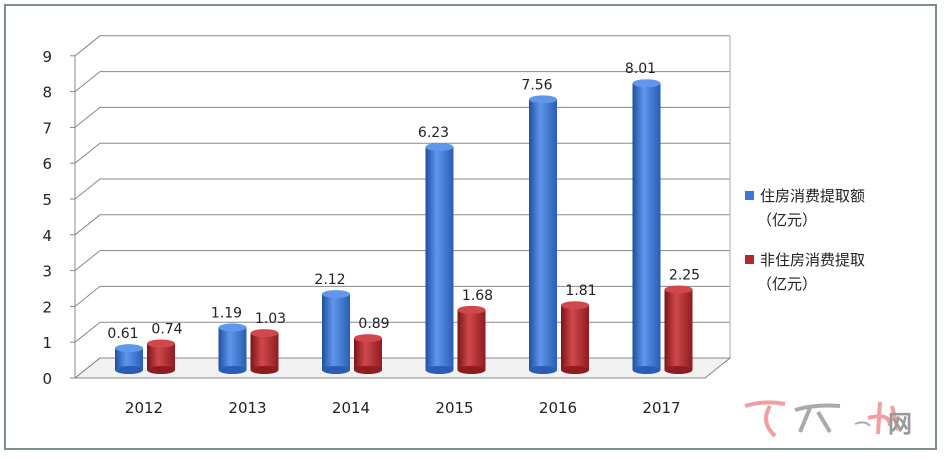 This screenshot has width=945, height=459. What do you see at coordinates (47, 128) in the screenshot?
I see `y-tick-label: 7` at bounding box center [47, 128].